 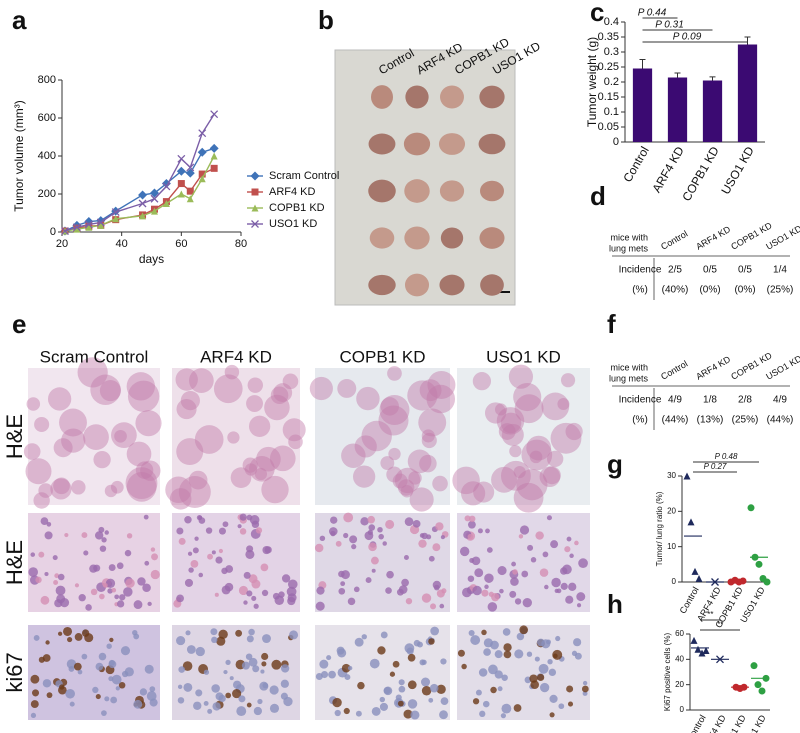 What do you see at coordinates (629, 248) in the screenshot?
I see `table-corner: lung mets` at bounding box center [629, 248].